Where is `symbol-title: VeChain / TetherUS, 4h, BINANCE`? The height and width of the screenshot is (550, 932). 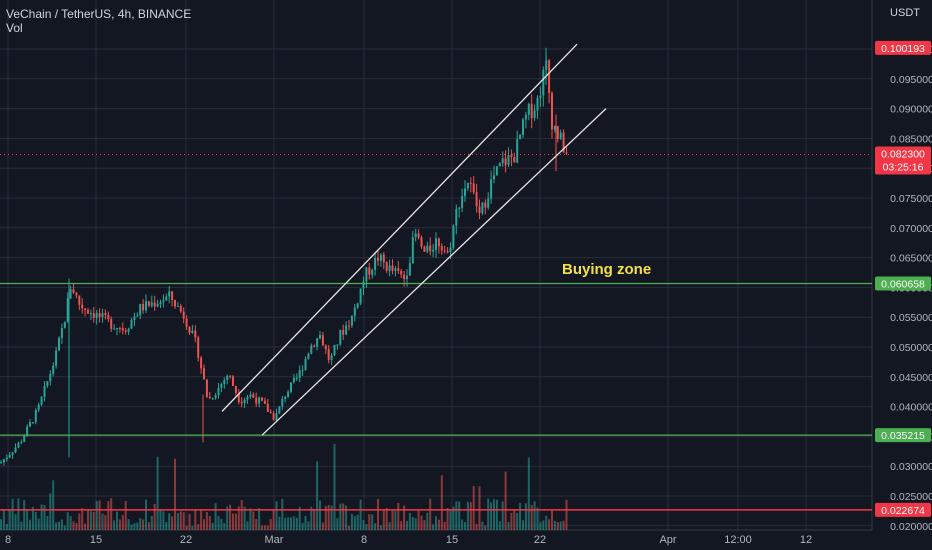
symbol-title: VeChain / TetherUS, 4h, BINANCE is located at coordinates (99, 14).